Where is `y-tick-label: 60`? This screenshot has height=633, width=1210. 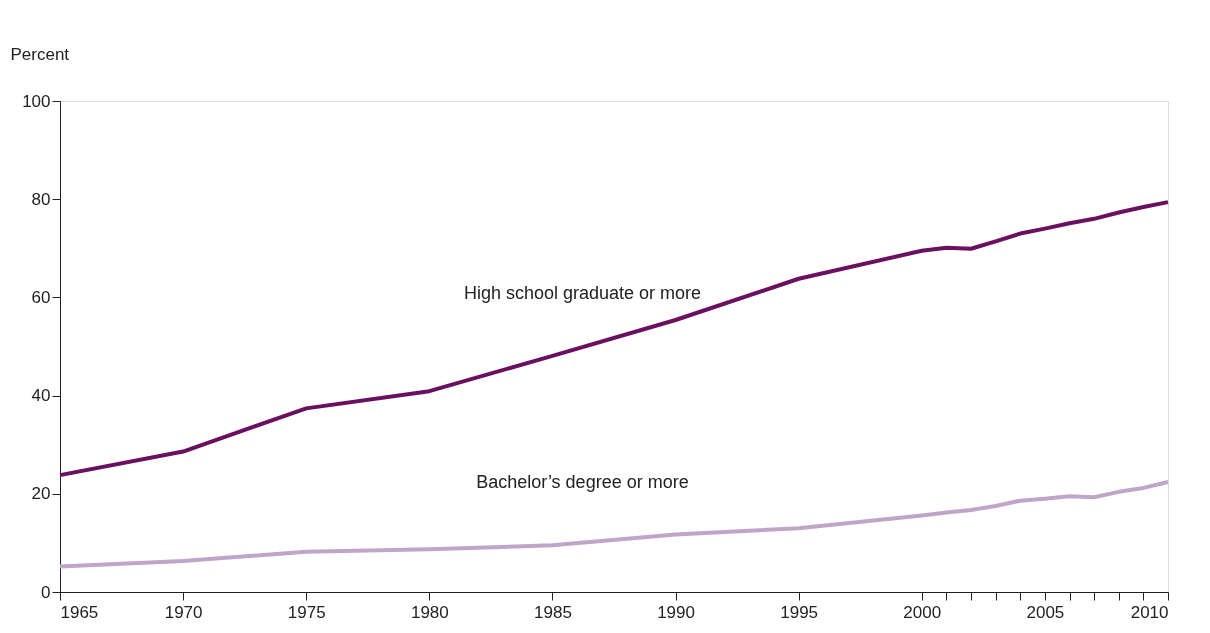 y-tick-label: 60 is located at coordinates (41, 297).